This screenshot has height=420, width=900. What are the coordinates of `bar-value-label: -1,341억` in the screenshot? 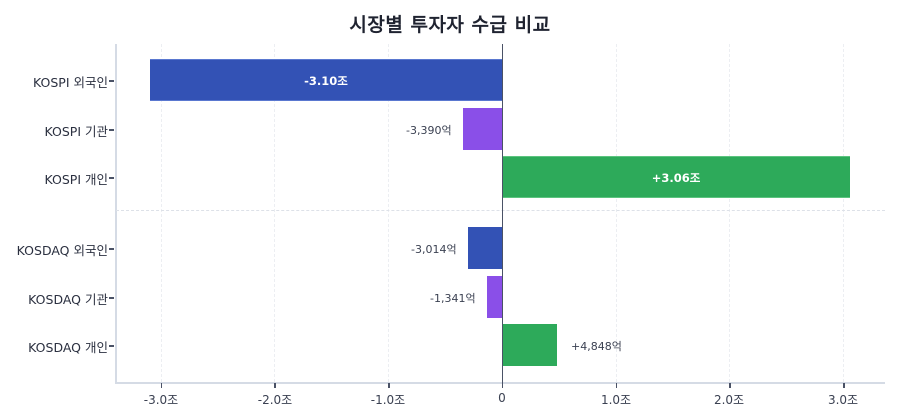 It's located at (453, 298).